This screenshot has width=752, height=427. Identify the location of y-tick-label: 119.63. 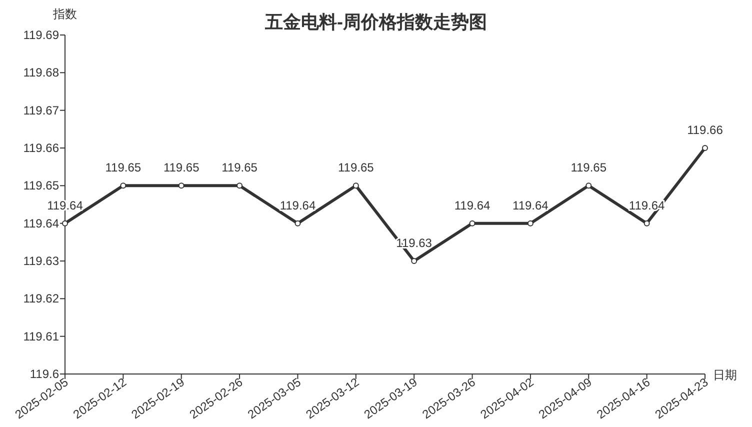
(41, 261).